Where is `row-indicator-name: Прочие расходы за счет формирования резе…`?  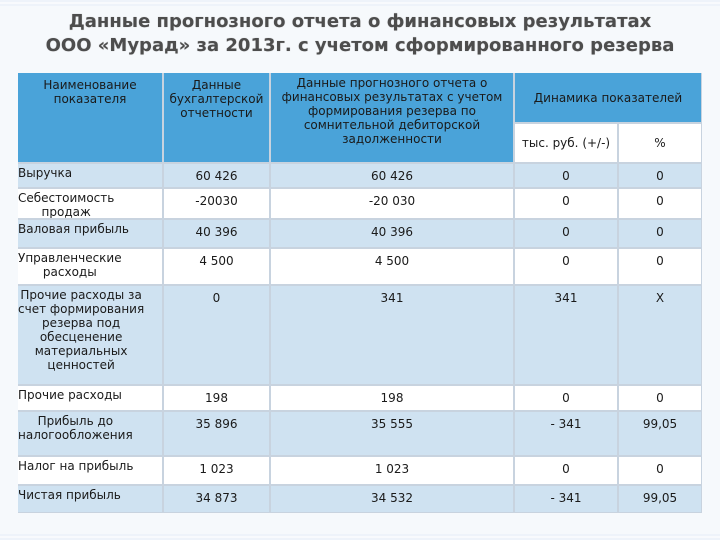
row-indicator-name: Прочие расходы за счет формирования резе… is located at coordinates (90, 335).